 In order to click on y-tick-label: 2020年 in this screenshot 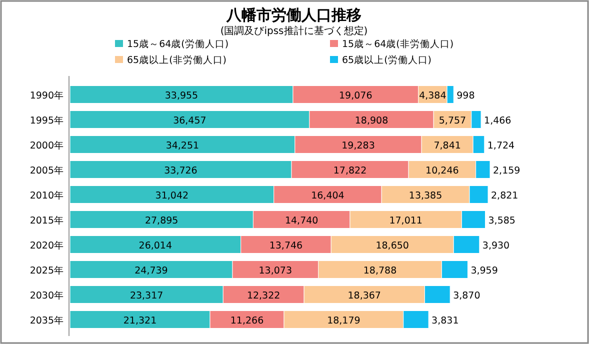, I will do `click(47, 246)`.